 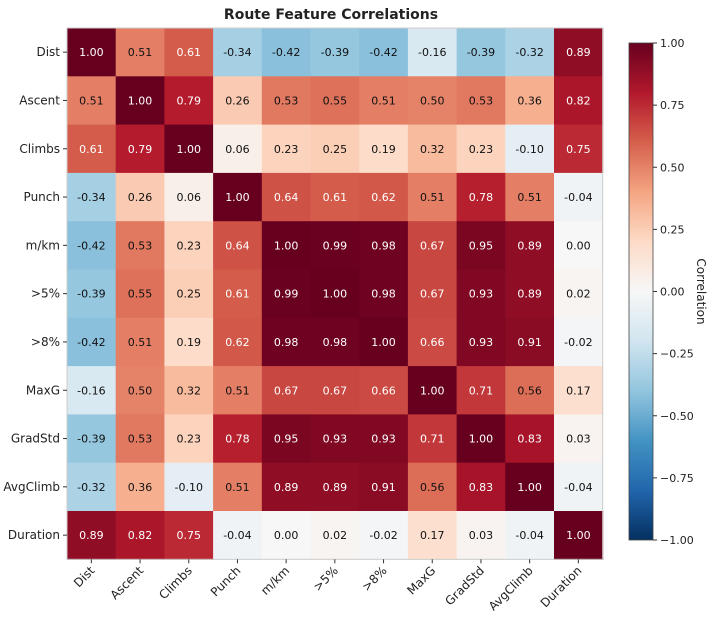 I want to click on cell-value-label: 0.32, so click(x=189, y=390).